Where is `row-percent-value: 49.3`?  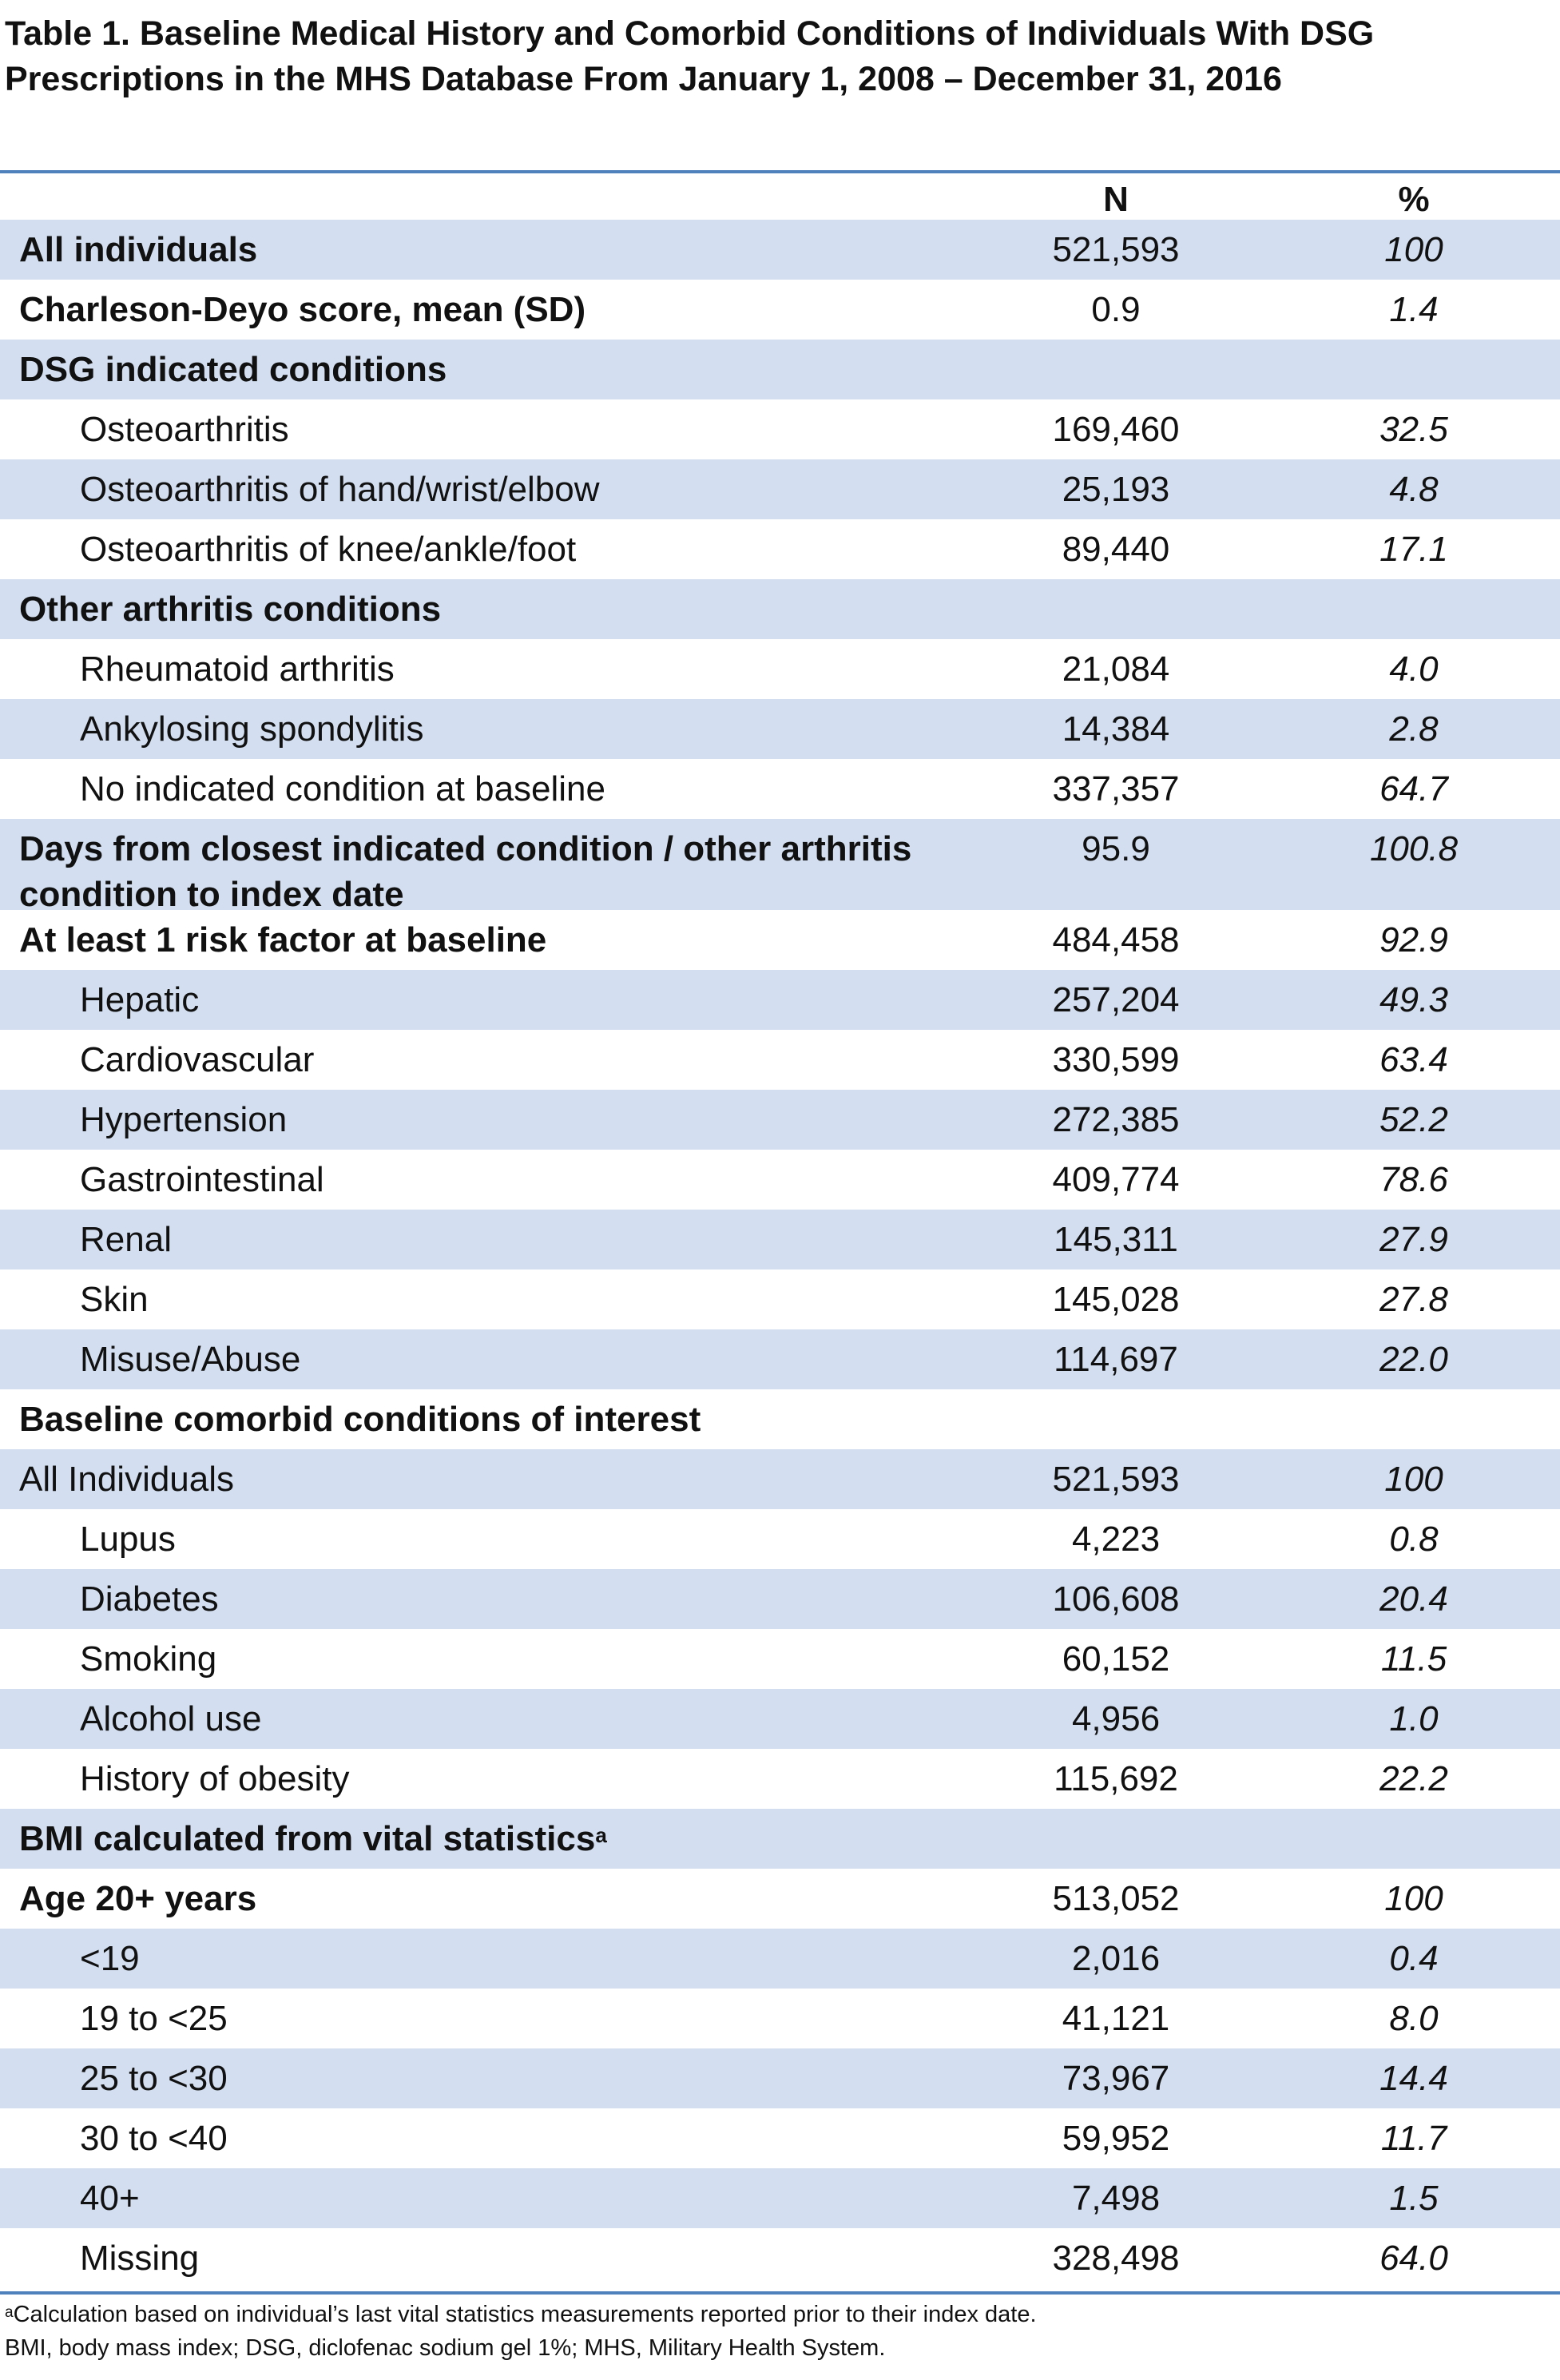 row-percent-value: 49.3 is located at coordinates (1413, 999).